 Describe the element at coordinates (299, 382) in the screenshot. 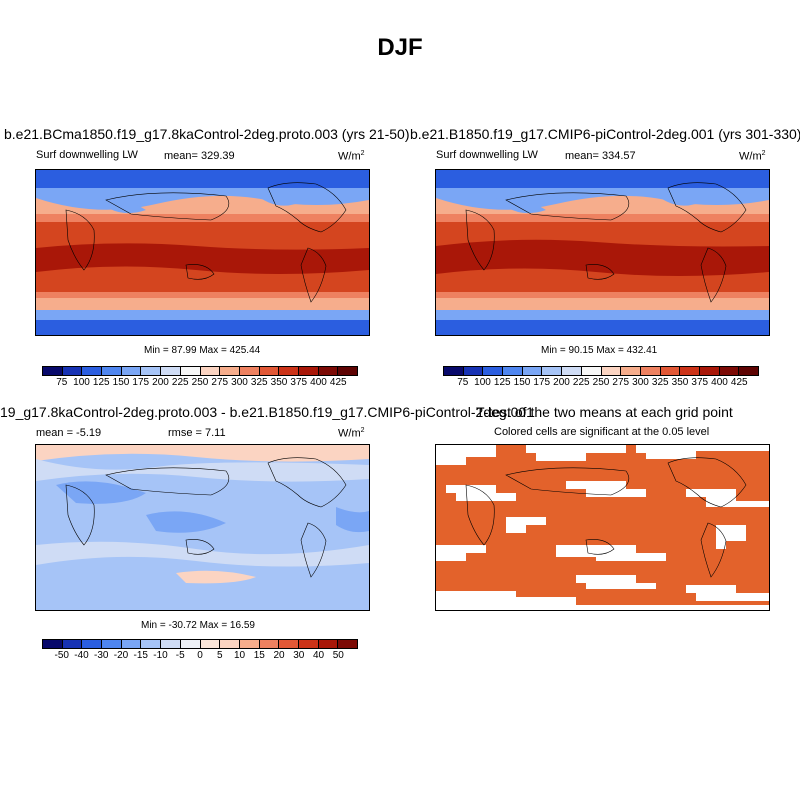

I see `colorbar-tick-label: 375` at that location.